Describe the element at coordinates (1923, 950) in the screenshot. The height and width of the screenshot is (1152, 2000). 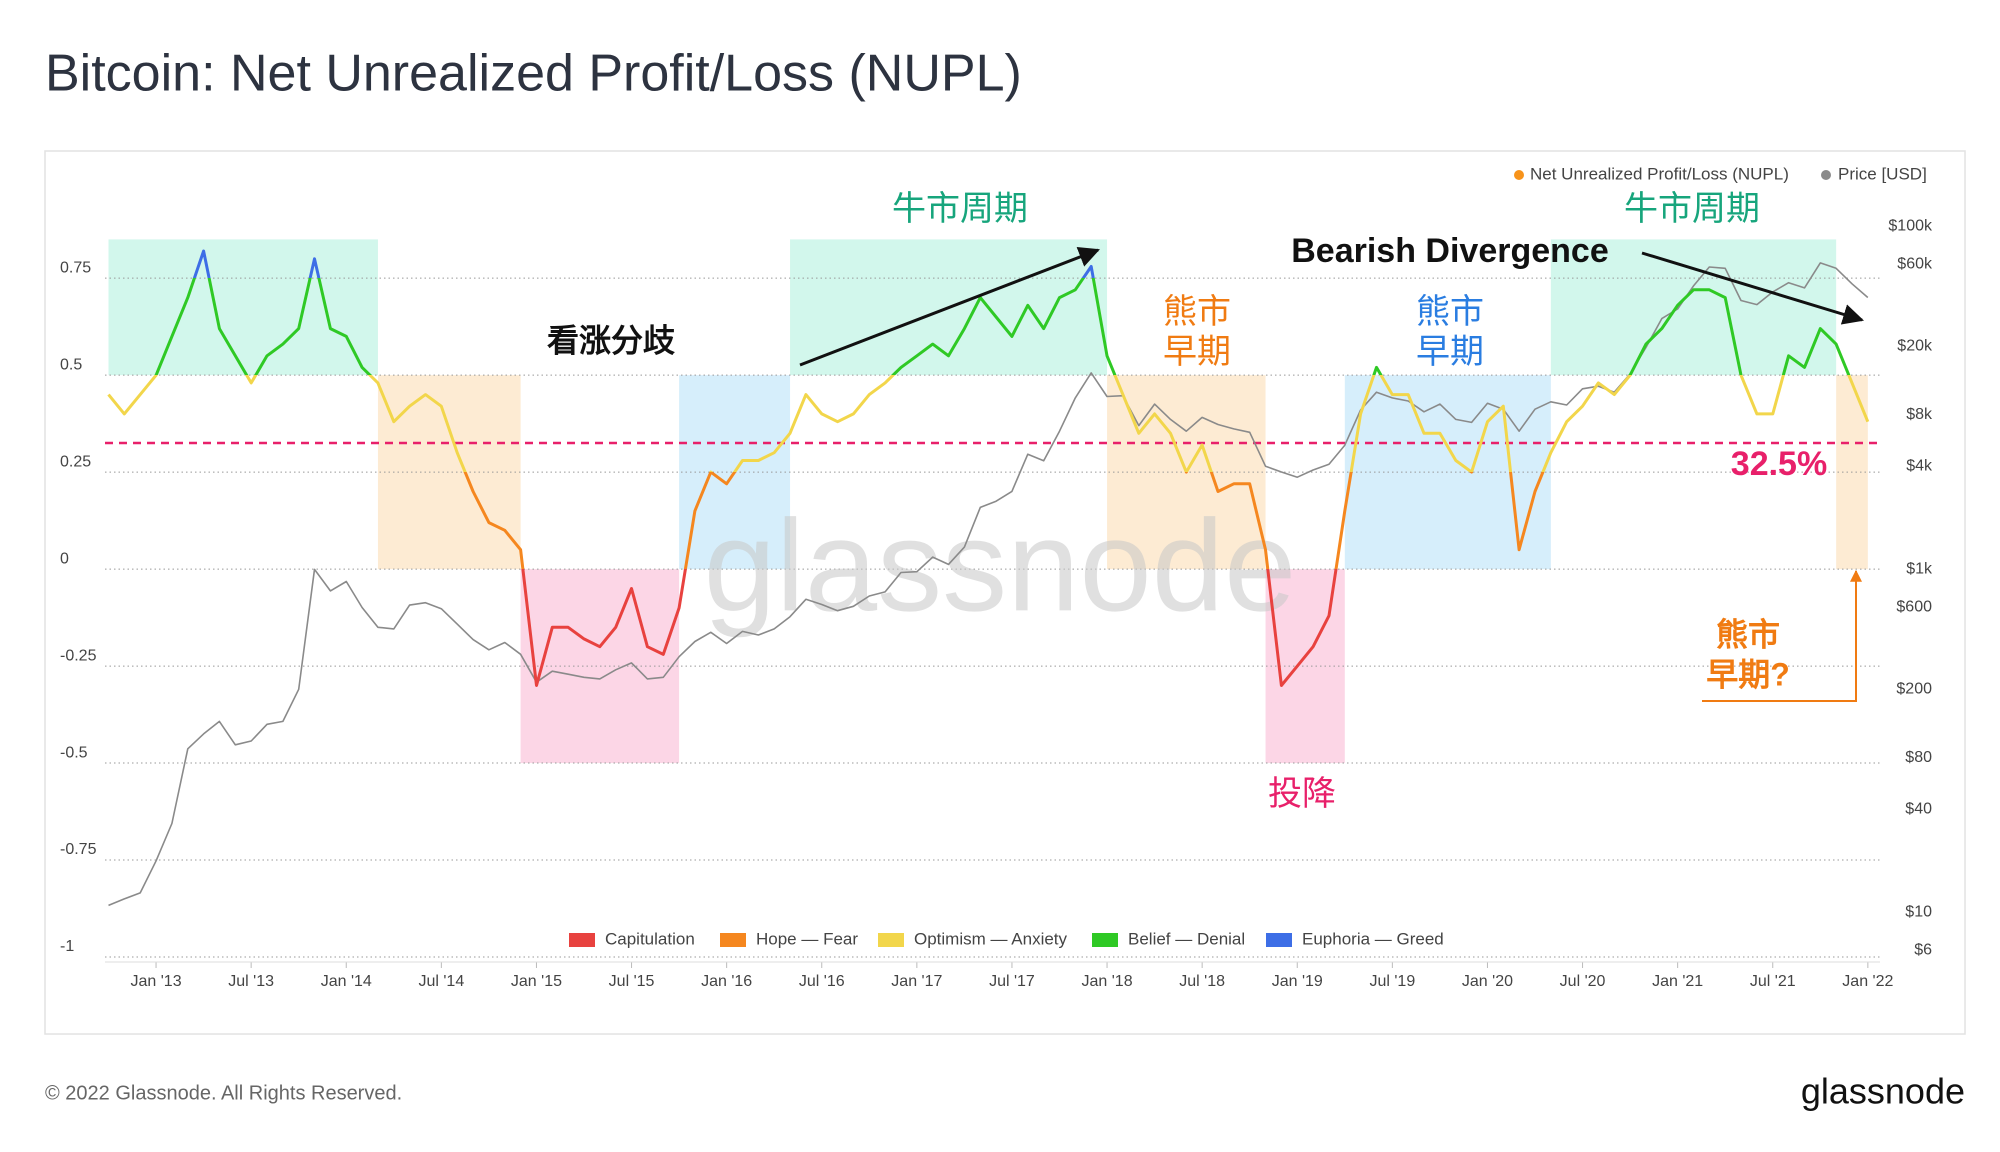
I see `y2-tick-label: $6` at that location.